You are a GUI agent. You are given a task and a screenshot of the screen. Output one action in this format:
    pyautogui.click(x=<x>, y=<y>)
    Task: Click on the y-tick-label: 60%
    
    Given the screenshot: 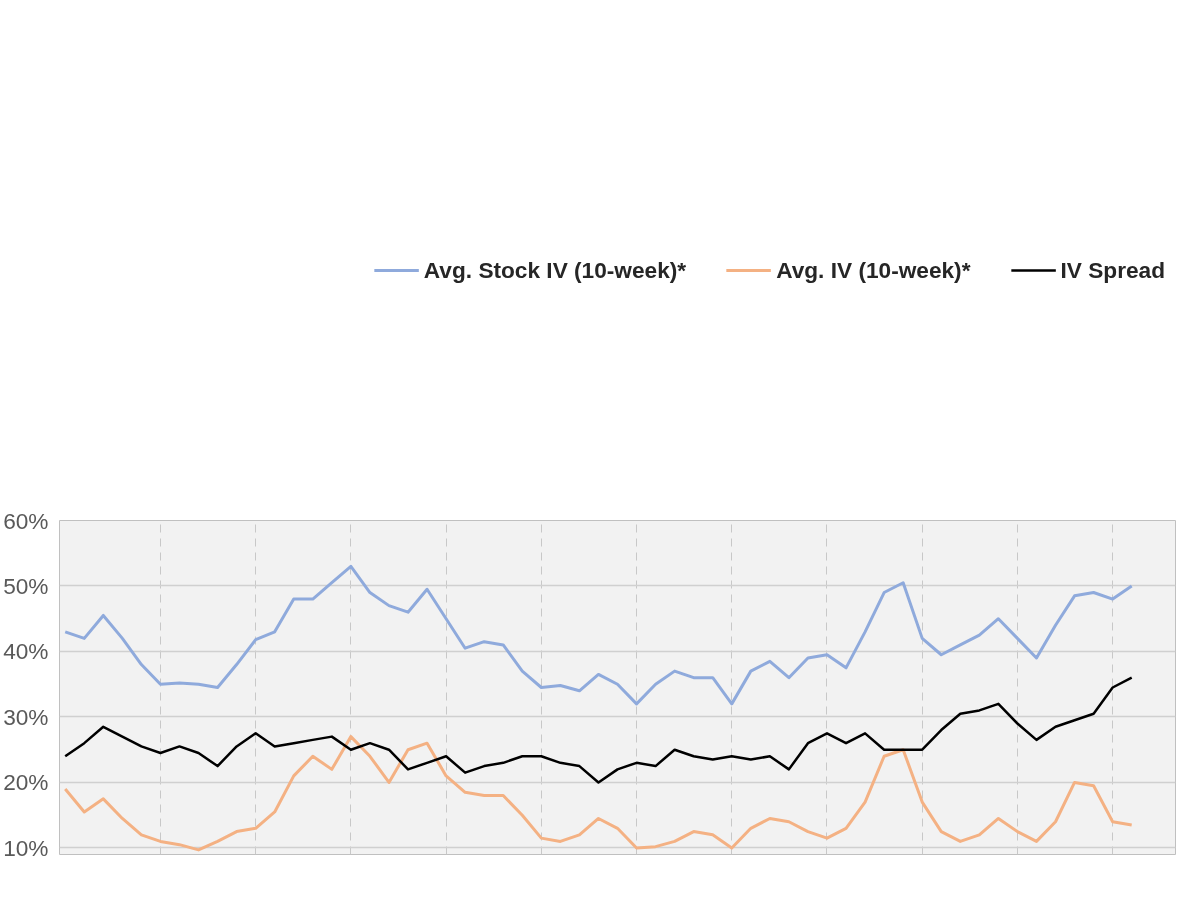 What is the action you would take?
    pyautogui.click(x=26, y=520)
    